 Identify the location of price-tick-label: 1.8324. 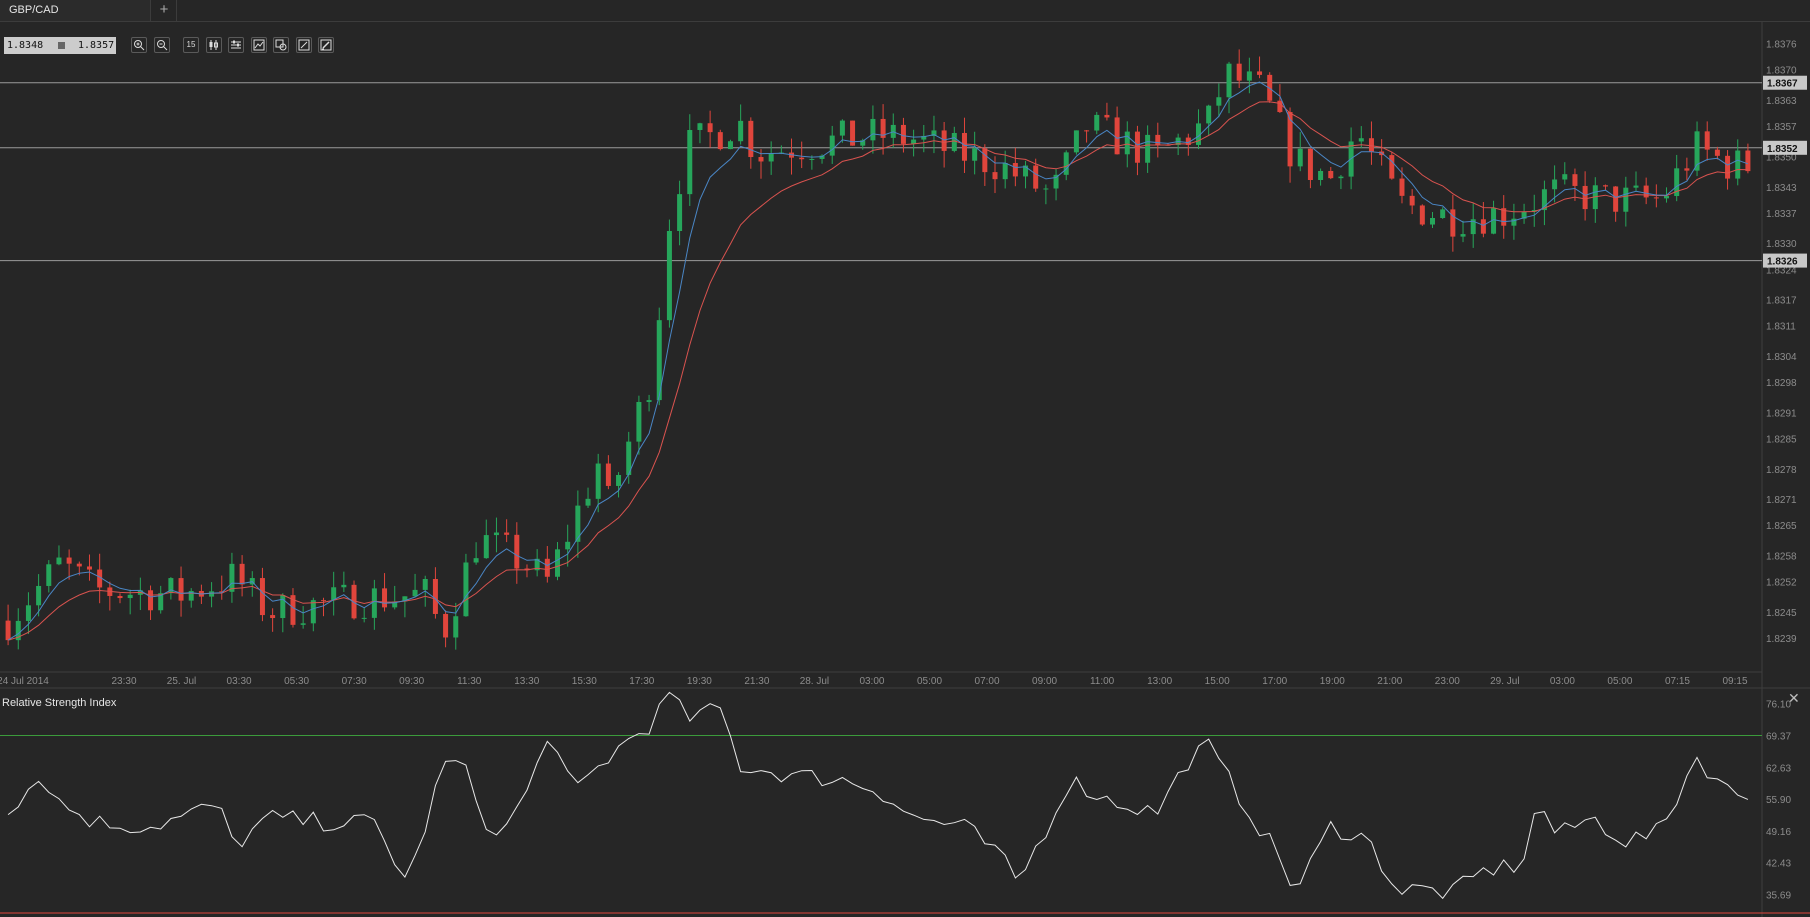
(1781, 270).